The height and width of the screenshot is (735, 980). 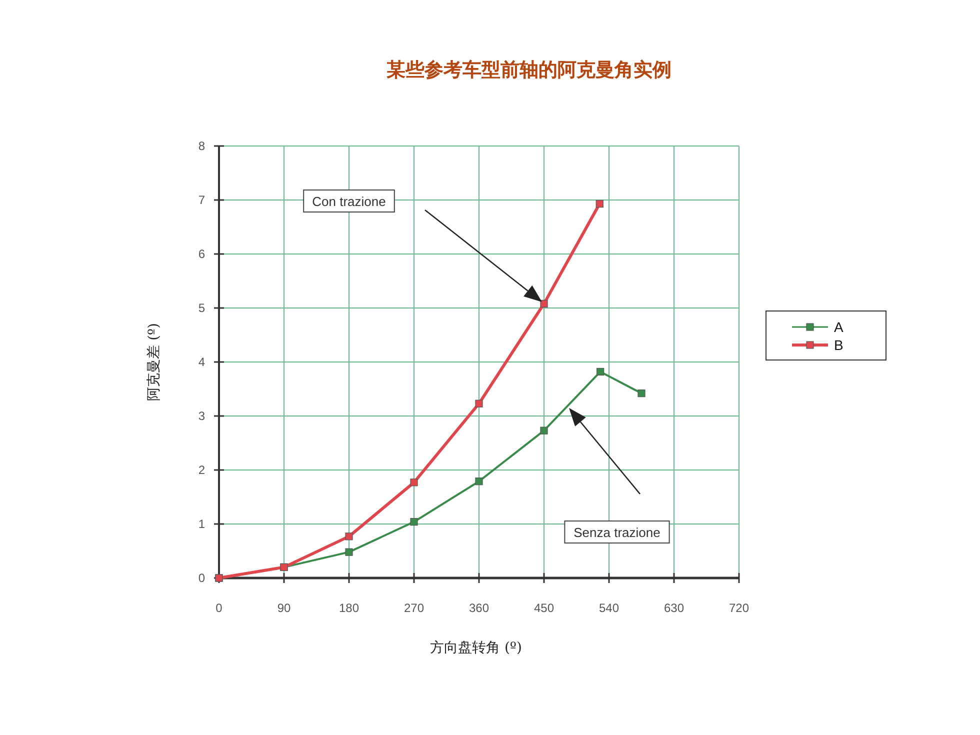 I want to click on x-tick-label: 630, so click(x=674, y=608).